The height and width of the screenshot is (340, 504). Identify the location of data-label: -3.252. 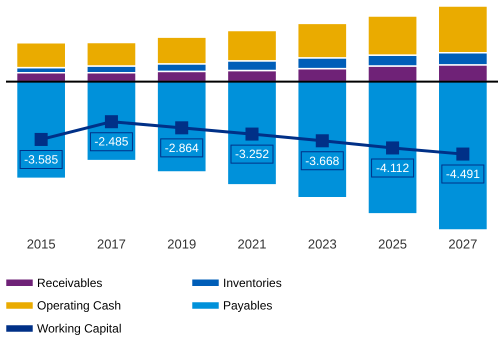
(252, 154).